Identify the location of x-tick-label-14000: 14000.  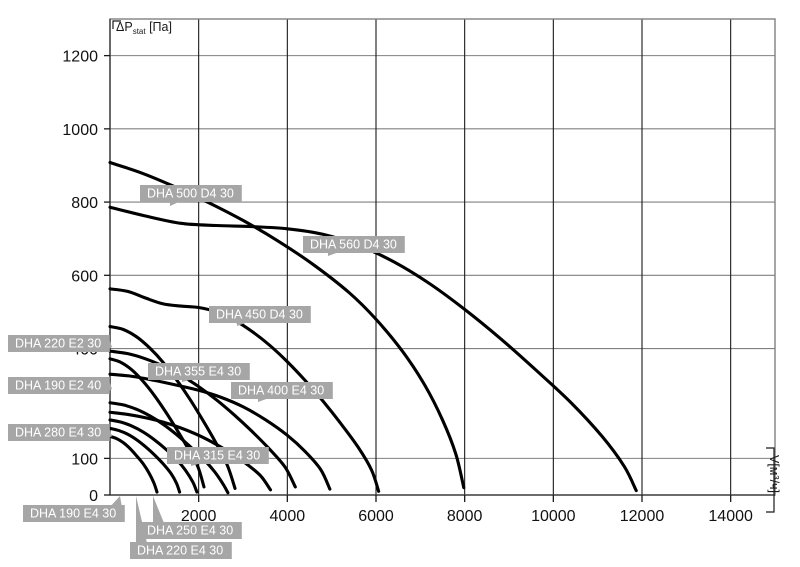
(730, 516).